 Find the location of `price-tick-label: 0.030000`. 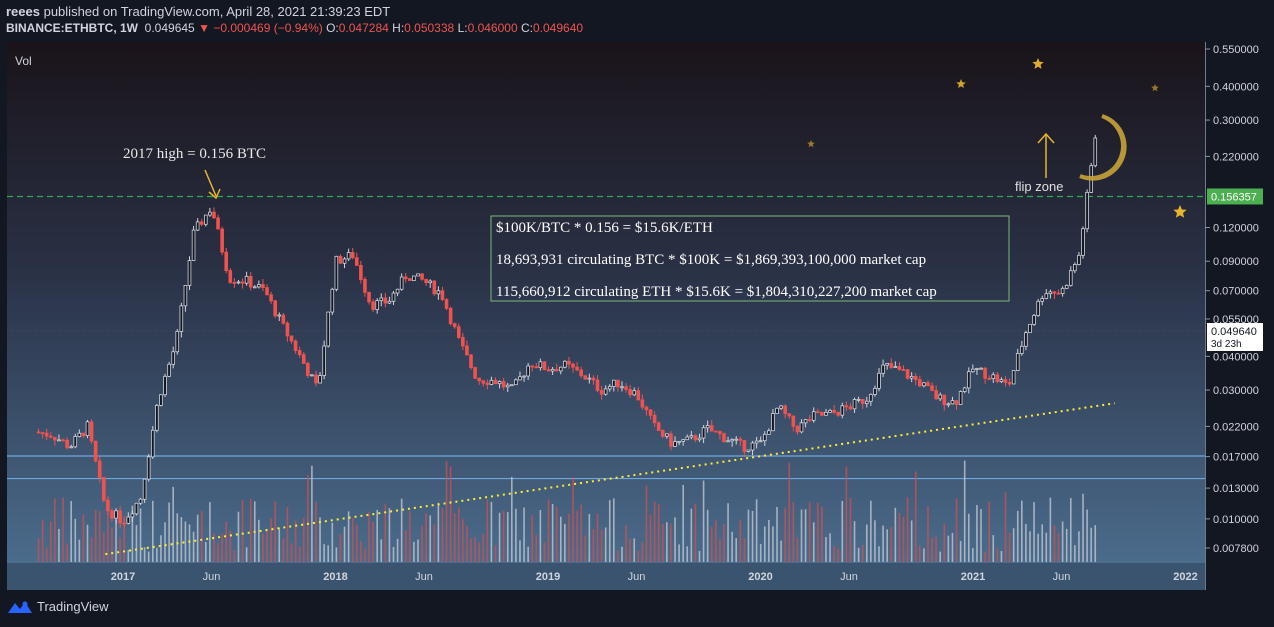

price-tick-label: 0.030000 is located at coordinates (1236, 391).